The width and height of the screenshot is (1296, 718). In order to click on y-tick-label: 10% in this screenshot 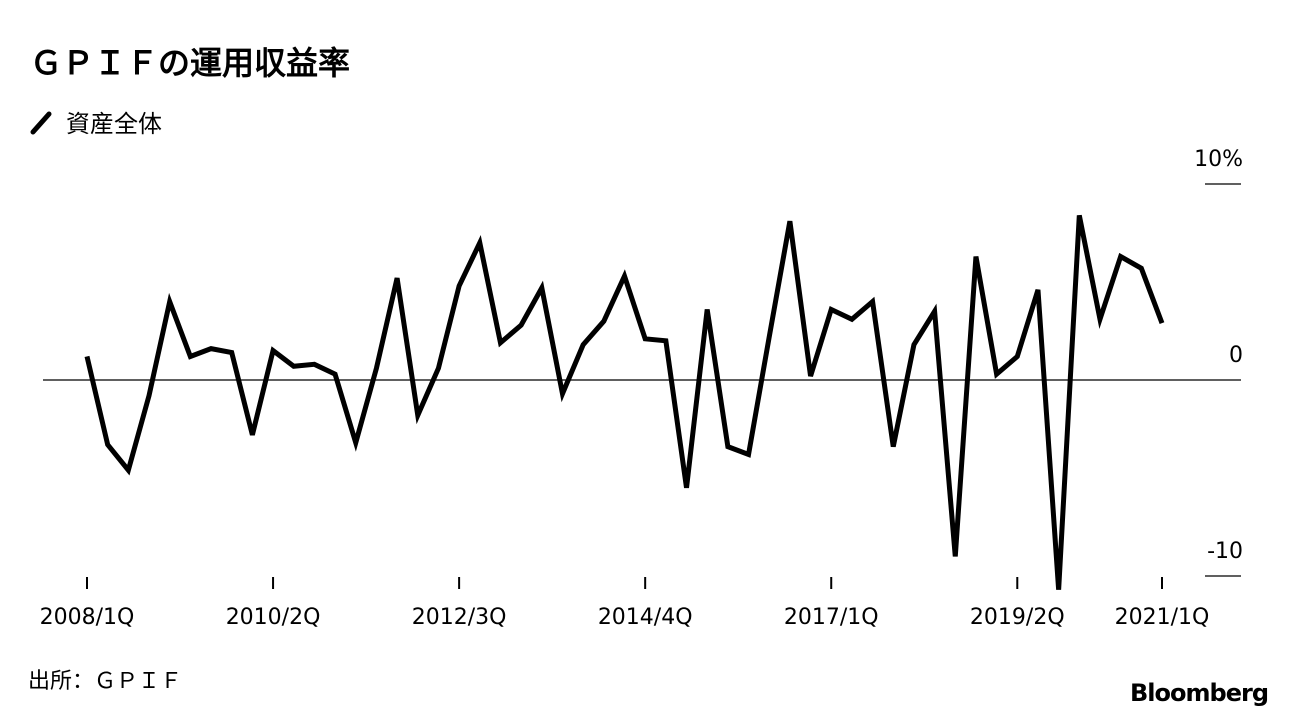, I will do `click(1218, 159)`.